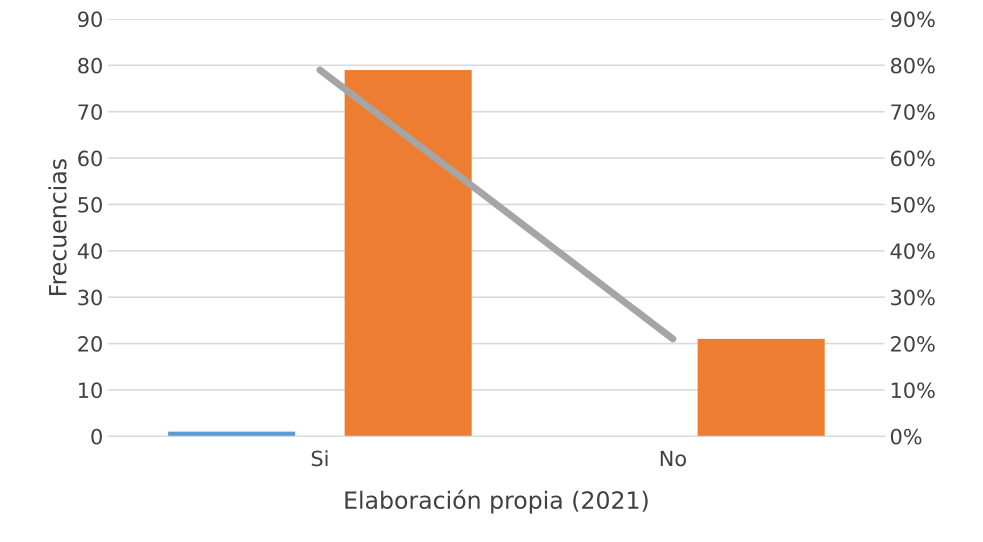  What do you see at coordinates (913, 158) in the screenshot?
I see `y2-tick-label: 60%` at bounding box center [913, 158].